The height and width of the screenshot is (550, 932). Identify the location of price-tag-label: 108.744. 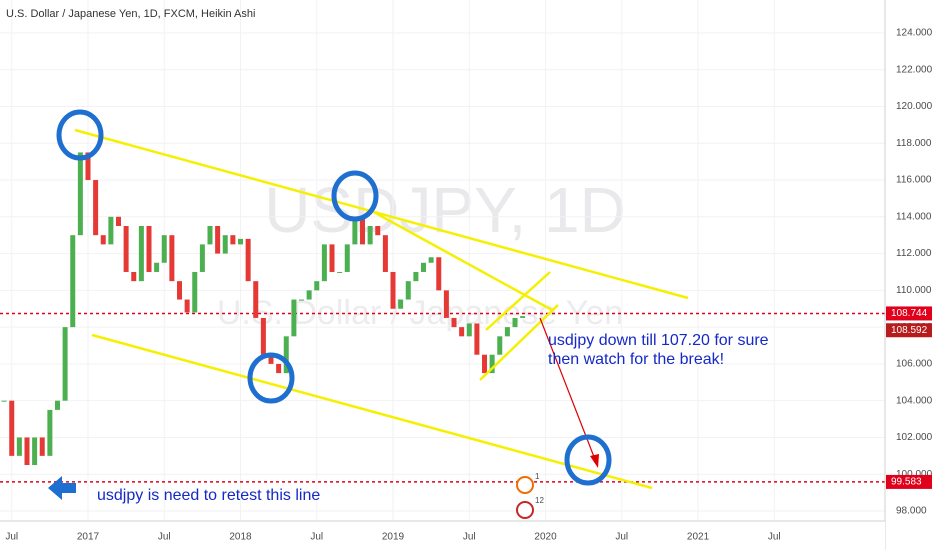
(909, 313).